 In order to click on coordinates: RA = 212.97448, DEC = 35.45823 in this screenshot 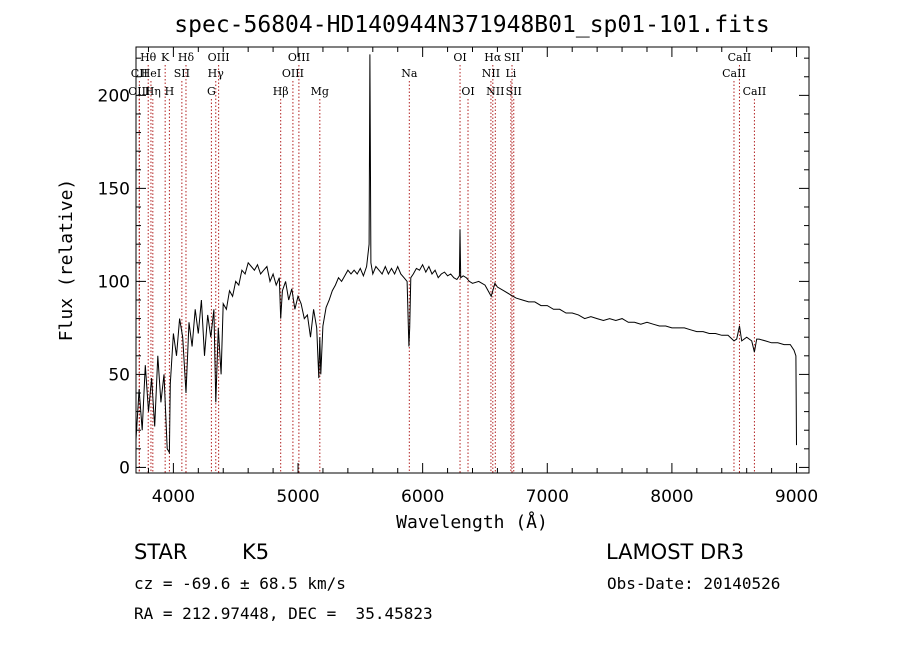, I will do `click(283, 613)`.